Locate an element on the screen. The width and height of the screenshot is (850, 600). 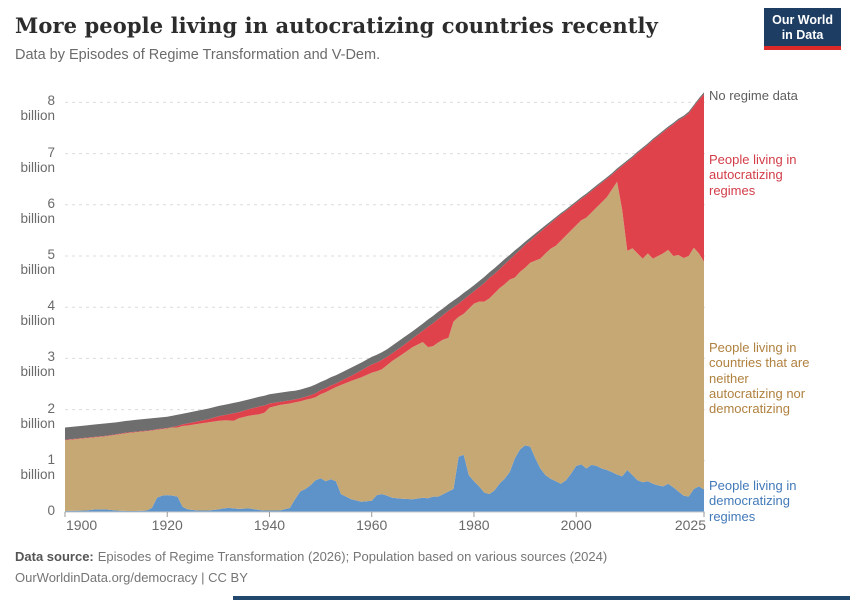
x-axis-tick-label: 1940 is located at coordinates (269, 525).